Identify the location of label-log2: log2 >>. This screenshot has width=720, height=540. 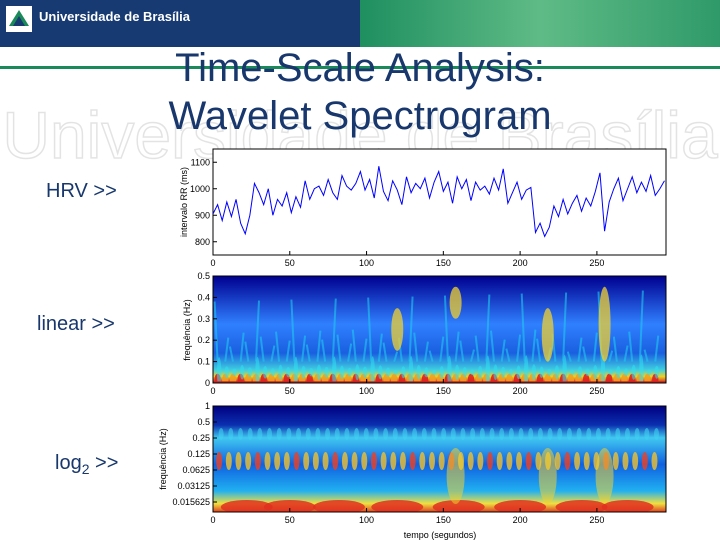
(86, 464).